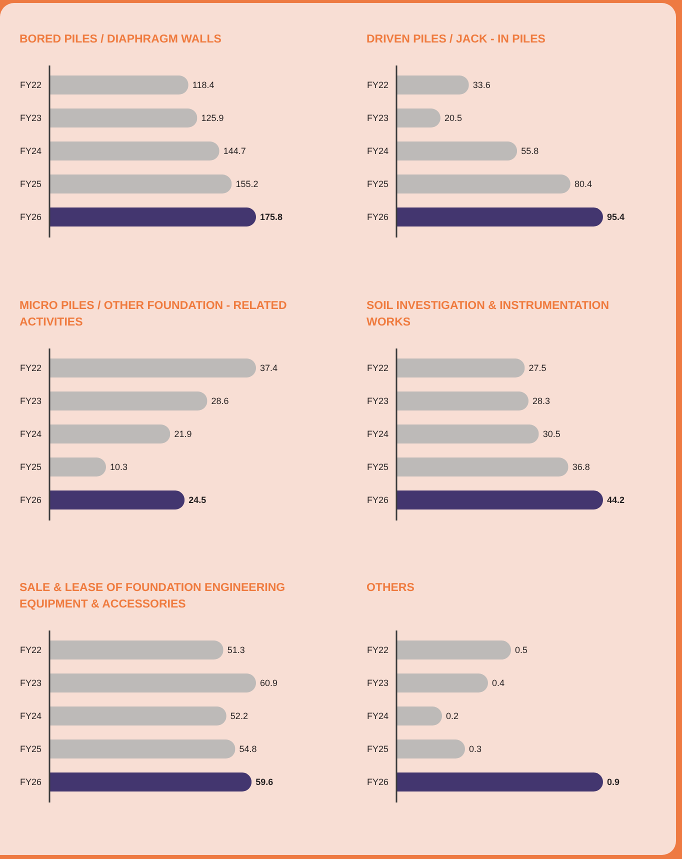 The width and height of the screenshot is (682, 859). What do you see at coordinates (481, 85) in the screenshot?
I see `data-label: 33.6` at bounding box center [481, 85].